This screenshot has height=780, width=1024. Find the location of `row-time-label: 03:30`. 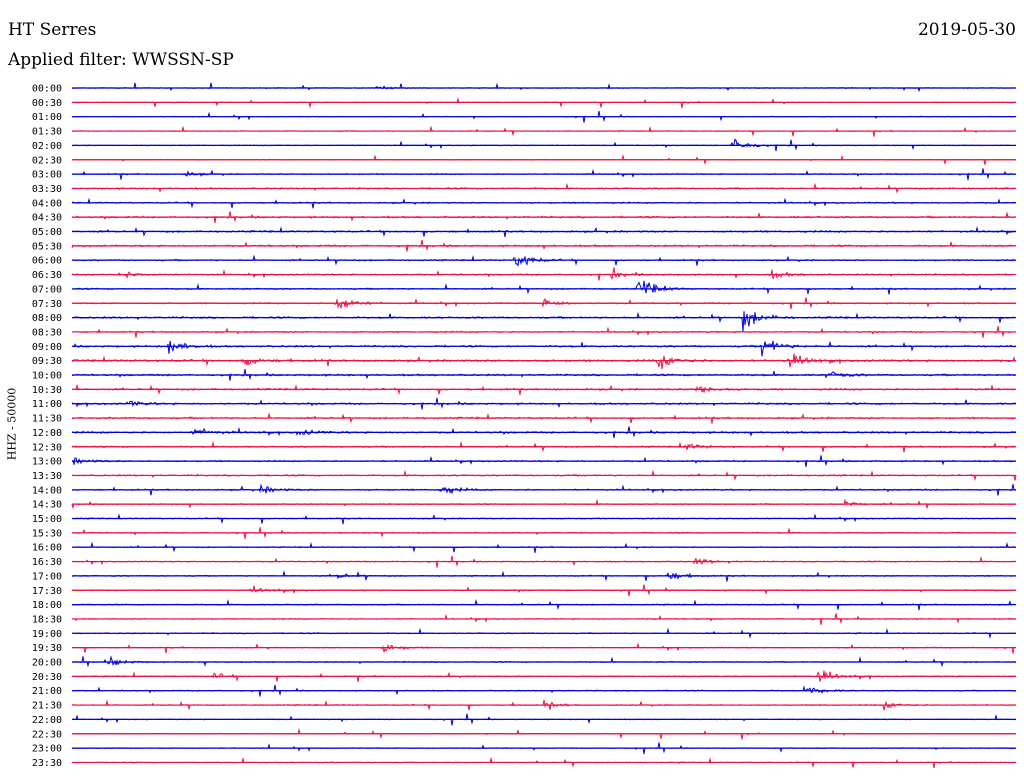

row-time-label: 03:30 is located at coordinates (47, 189).